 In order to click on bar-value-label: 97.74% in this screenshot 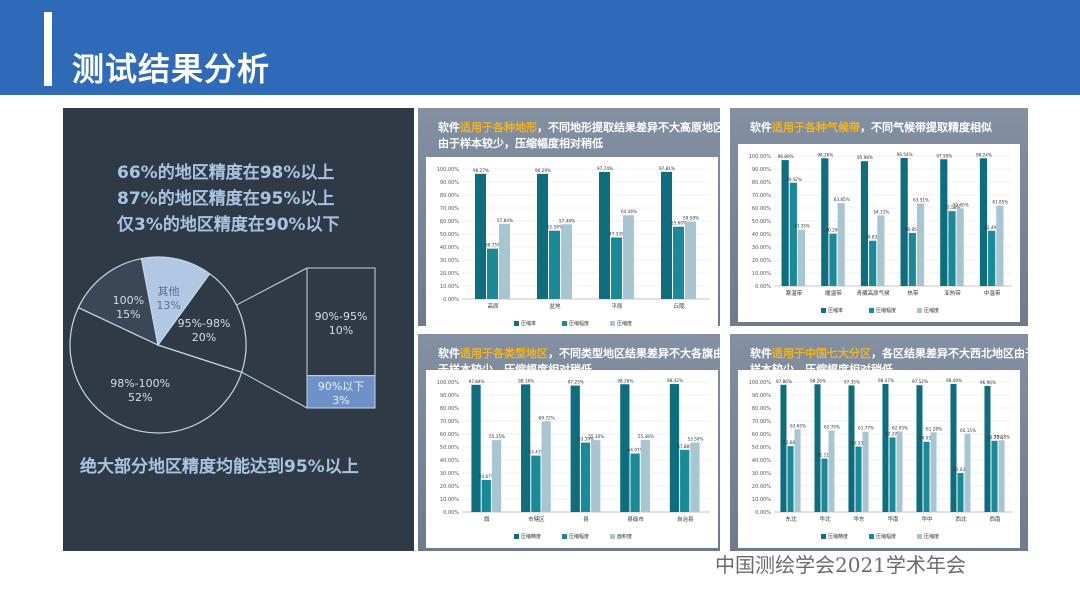, I will do `click(605, 168)`.